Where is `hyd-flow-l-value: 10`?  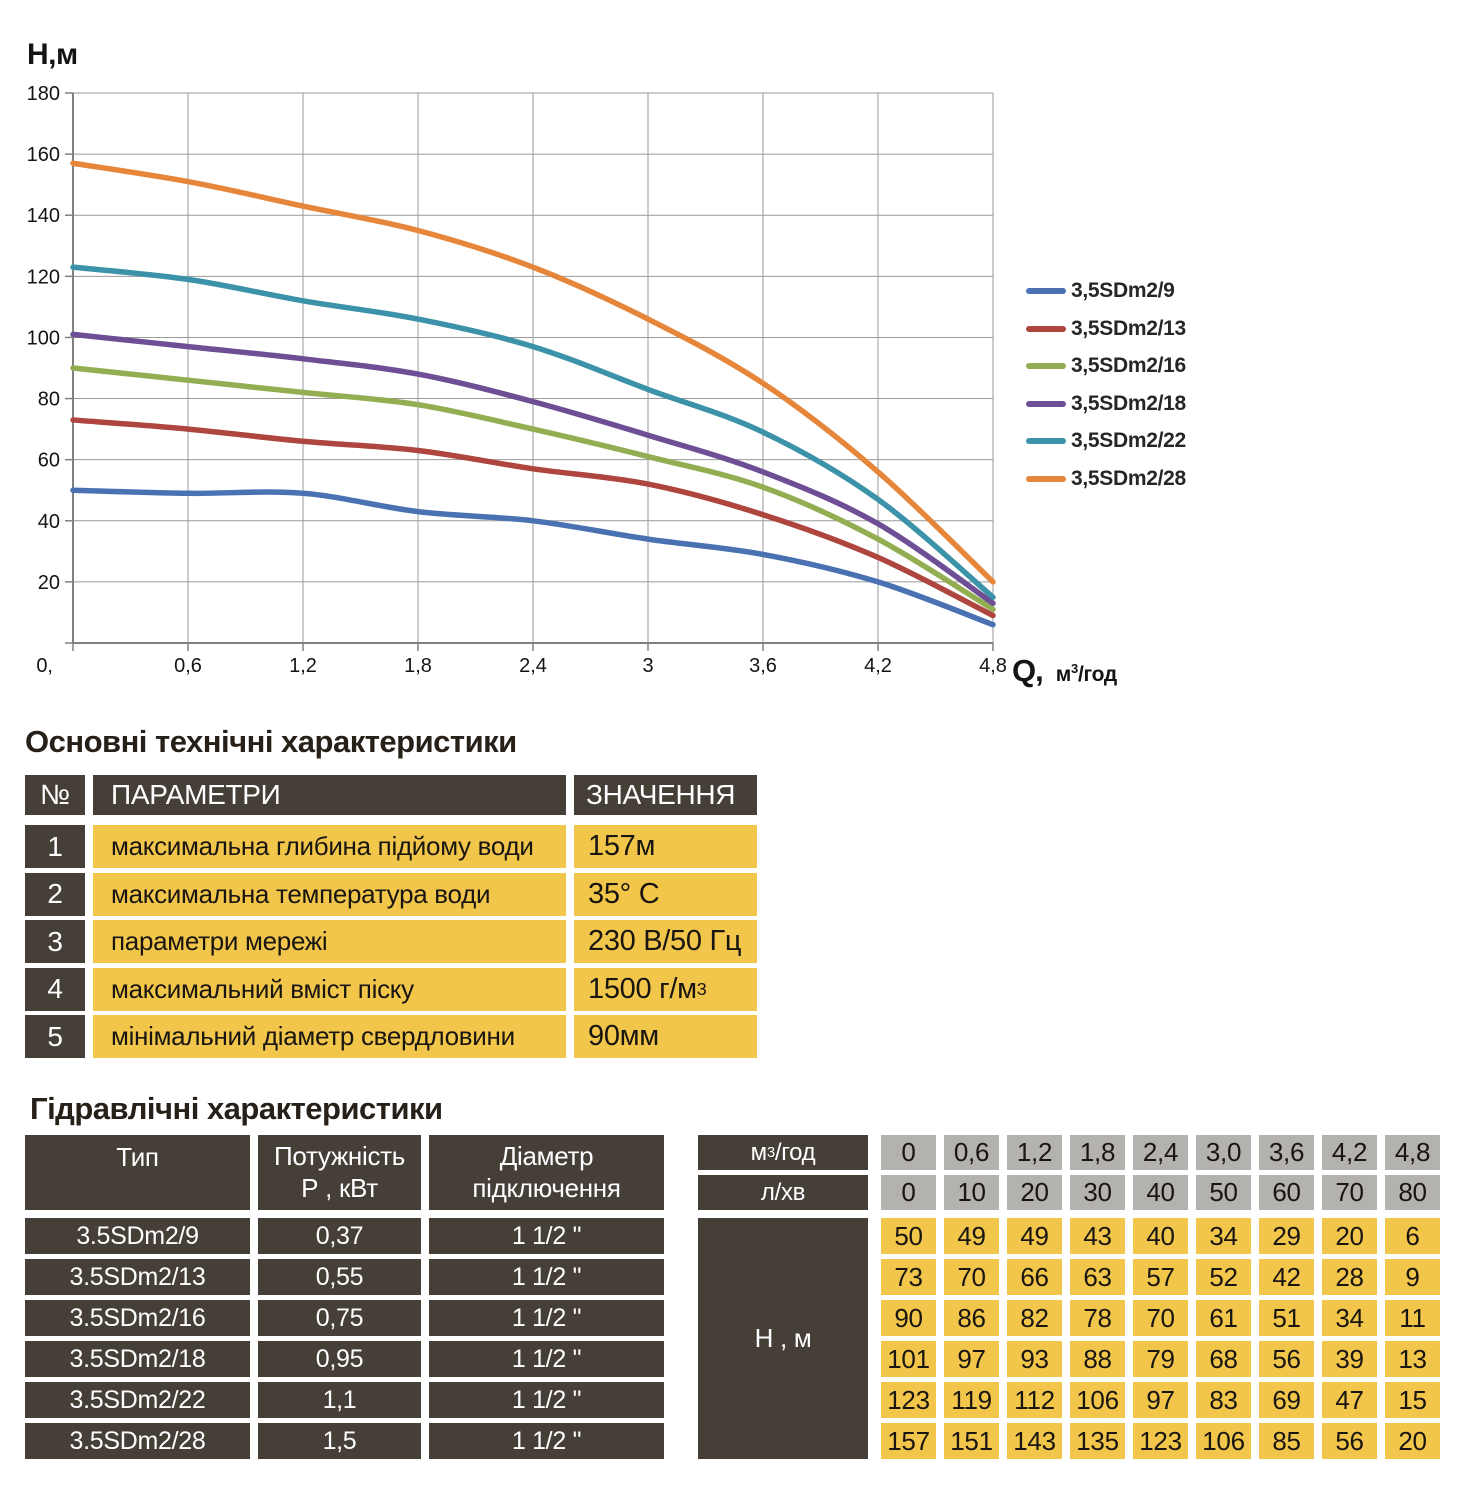
hyd-flow-l-value: 10 is located at coordinates (971, 1192).